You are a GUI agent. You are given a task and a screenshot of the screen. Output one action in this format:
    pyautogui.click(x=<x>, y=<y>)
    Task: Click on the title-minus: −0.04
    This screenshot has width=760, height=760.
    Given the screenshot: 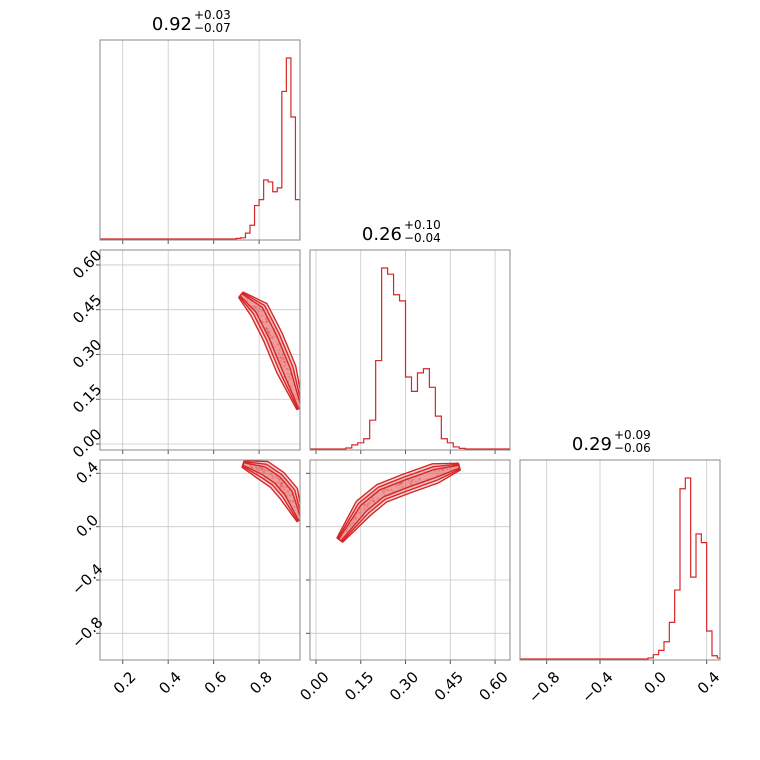 What is the action you would take?
    pyautogui.click(x=422, y=238)
    